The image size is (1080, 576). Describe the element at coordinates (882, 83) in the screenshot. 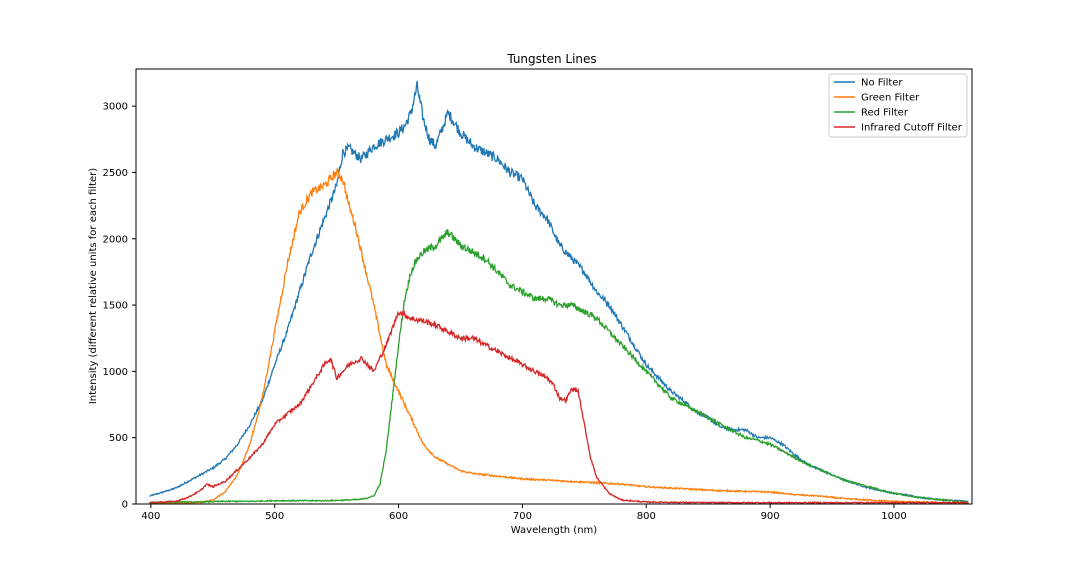

I see `legend-entry: No Filter` at that location.